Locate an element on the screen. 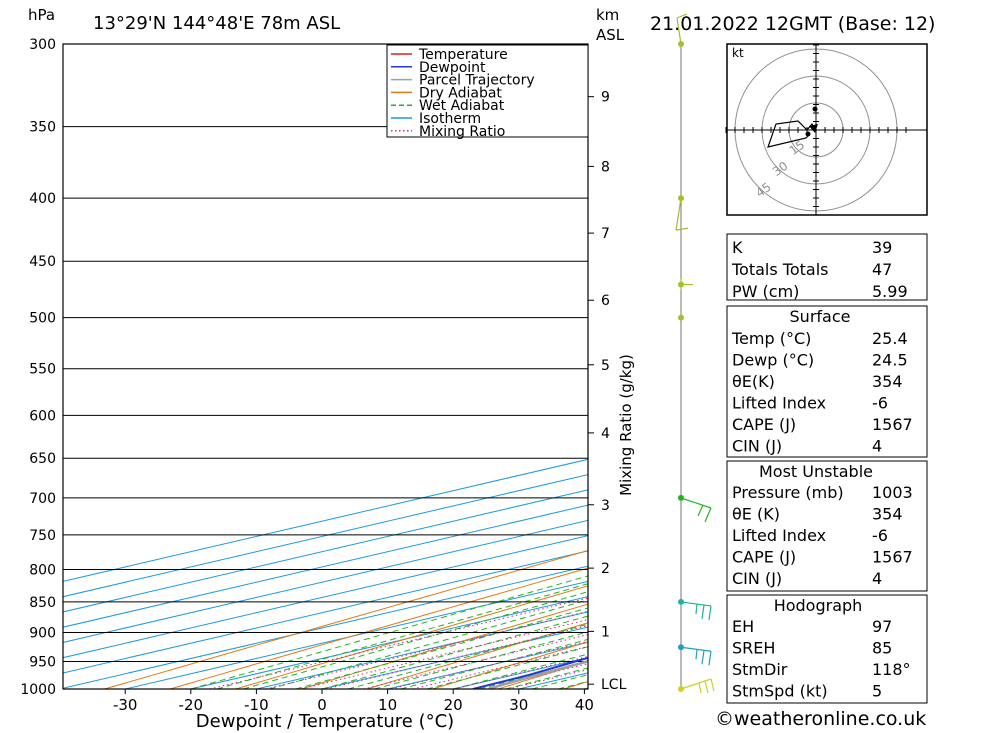  pressure-tick-label: 1000 is located at coordinates (38, 690).